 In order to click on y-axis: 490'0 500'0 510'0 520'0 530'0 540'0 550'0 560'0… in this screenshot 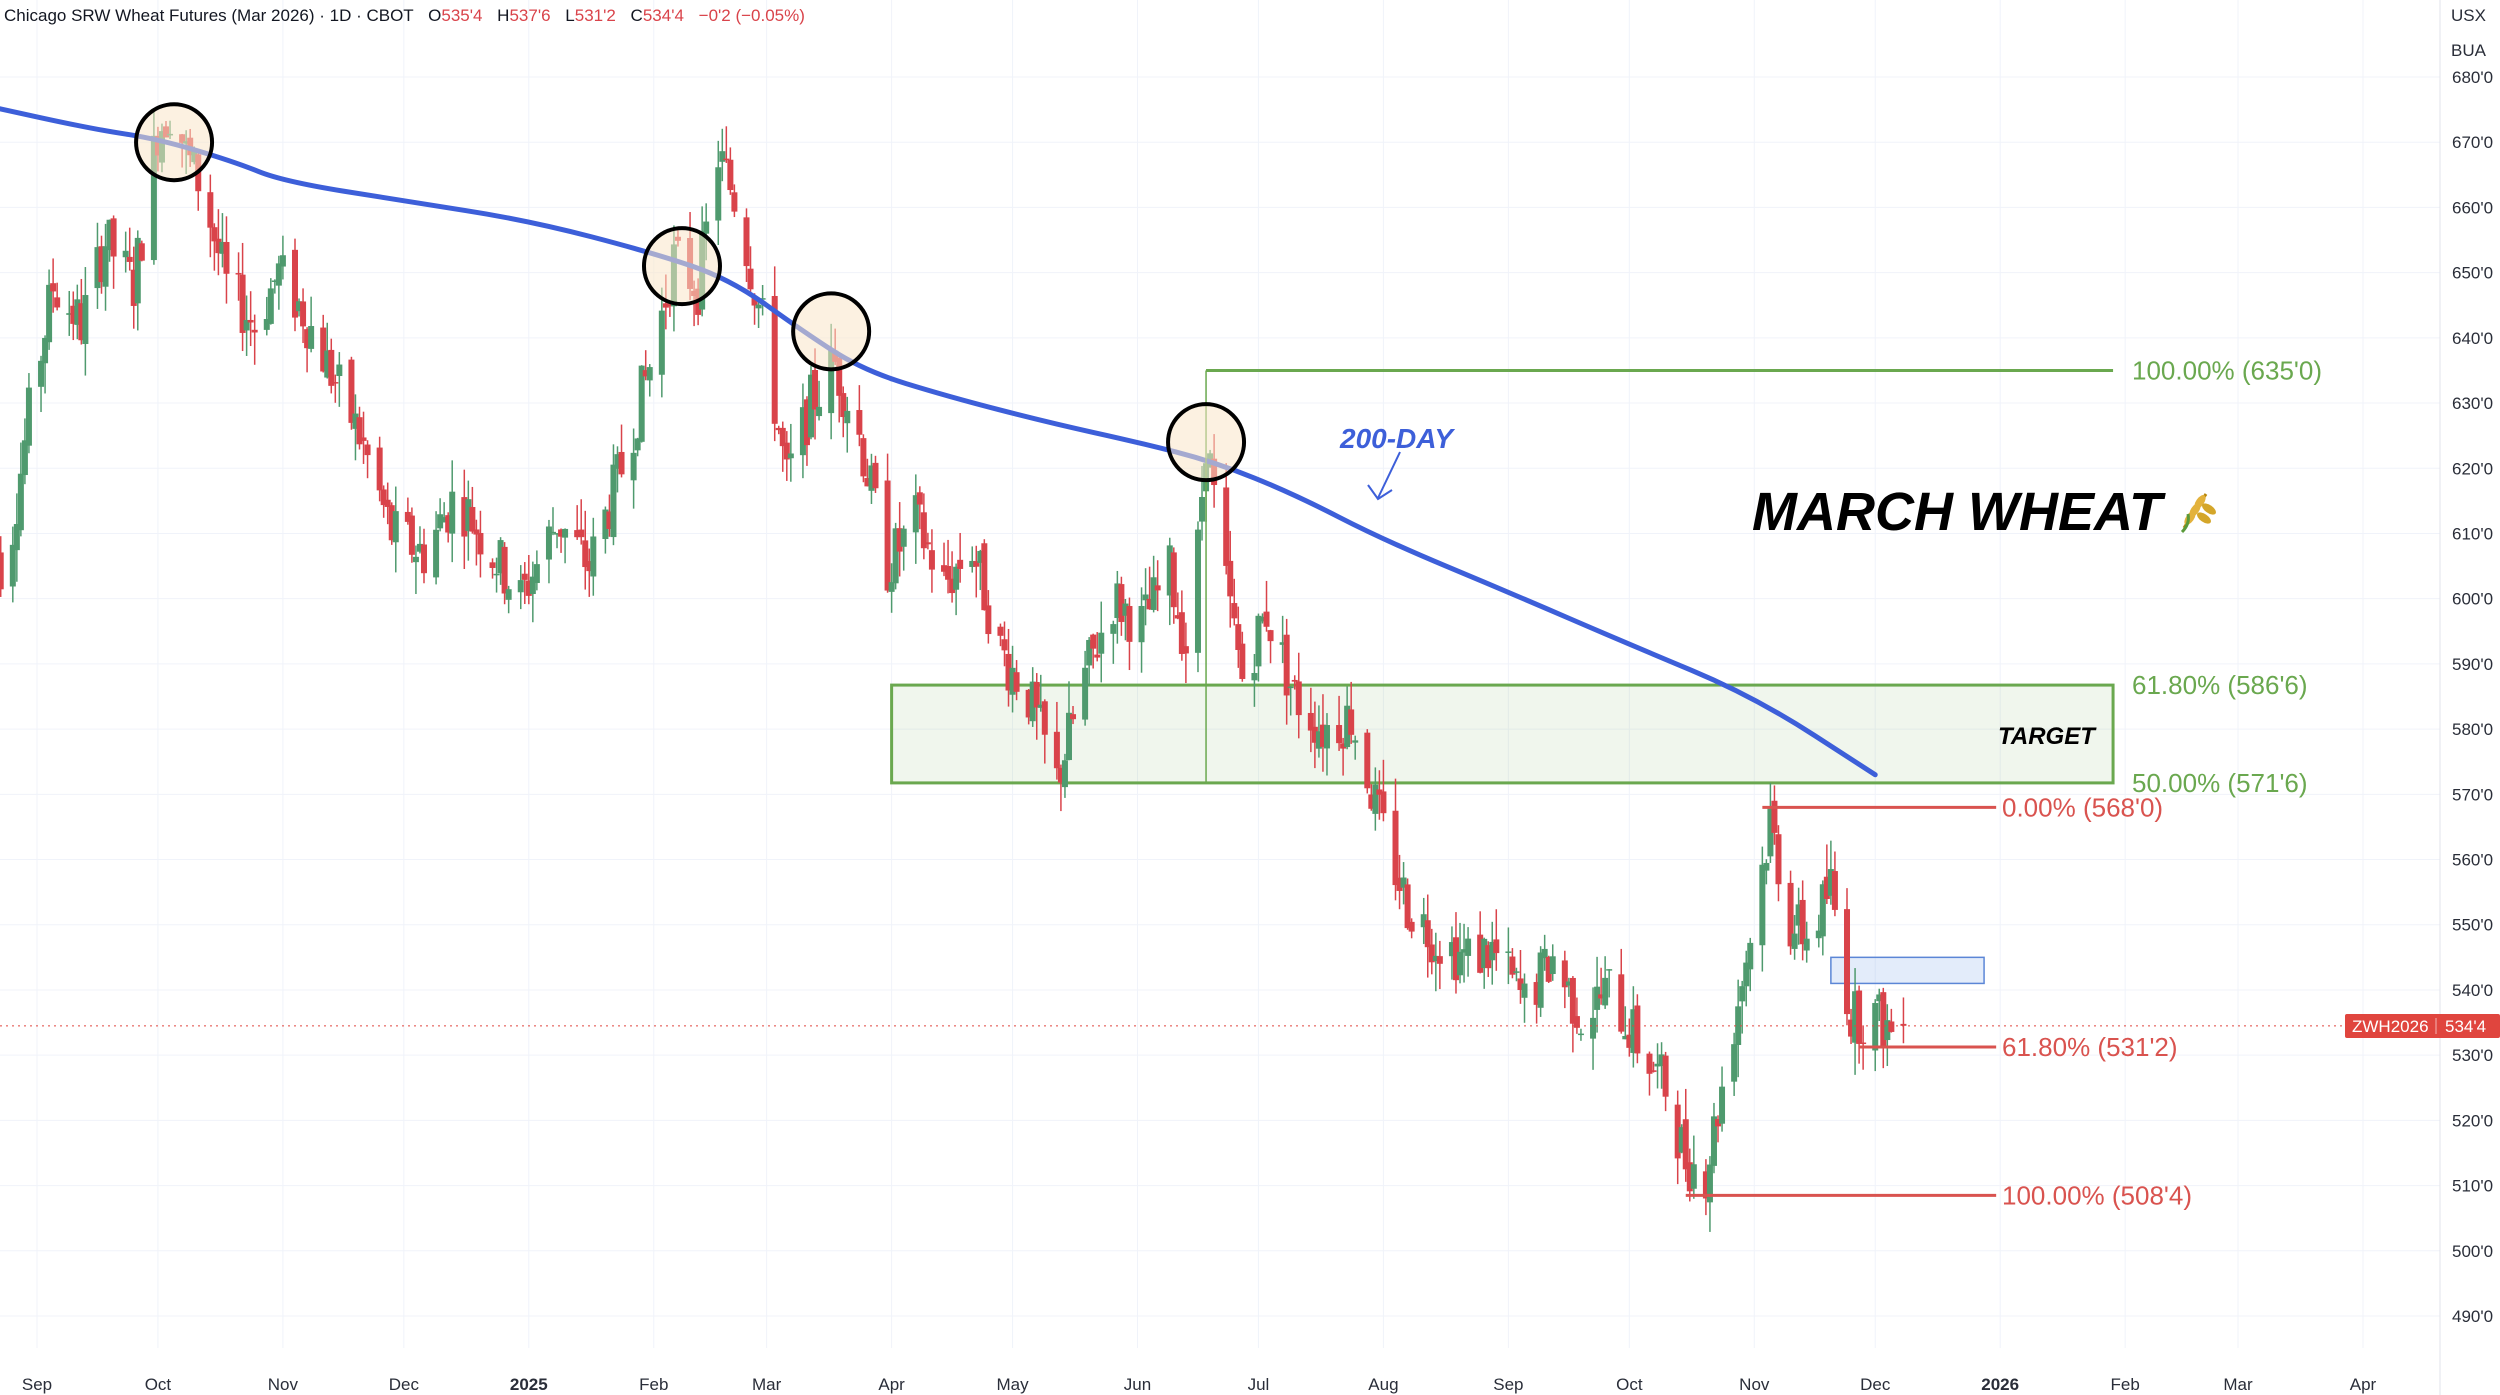, I will do `click(2472, 697)`.